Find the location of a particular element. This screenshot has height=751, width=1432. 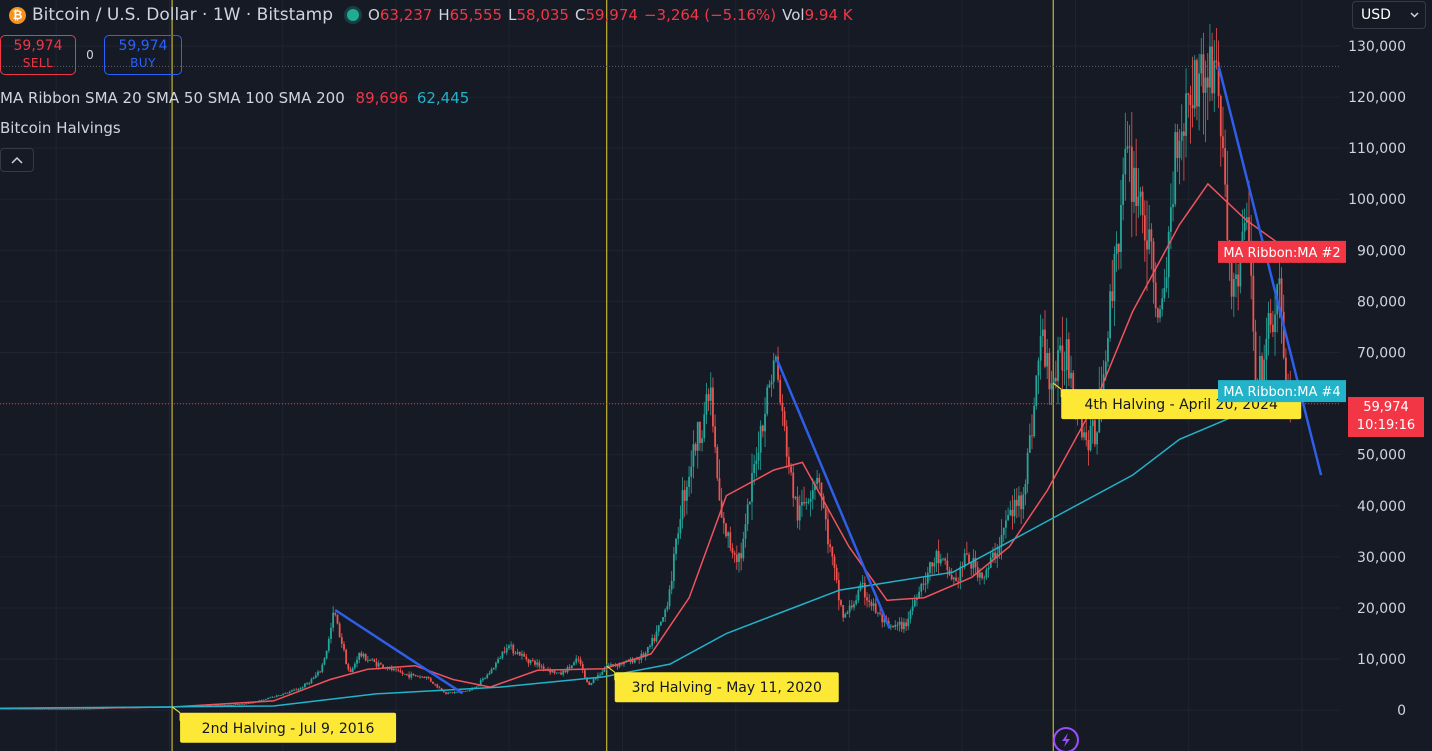

volume-label: Vol is located at coordinates (793, 15).